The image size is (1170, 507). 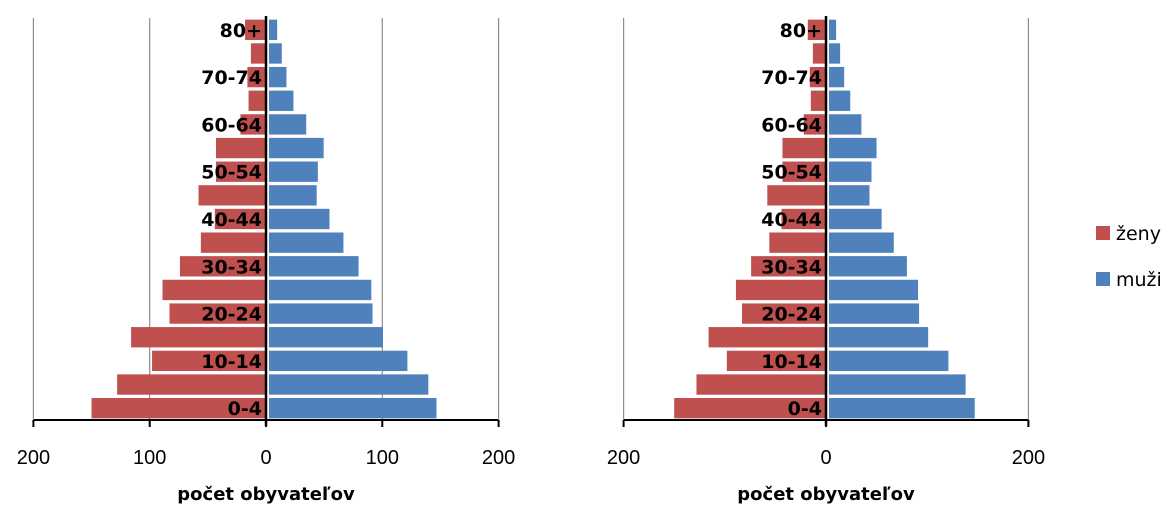 What do you see at coordinates (791, 267) in the screenshot?
I see `age-label-30-34: 30-34` at bounding box center [791, 267].